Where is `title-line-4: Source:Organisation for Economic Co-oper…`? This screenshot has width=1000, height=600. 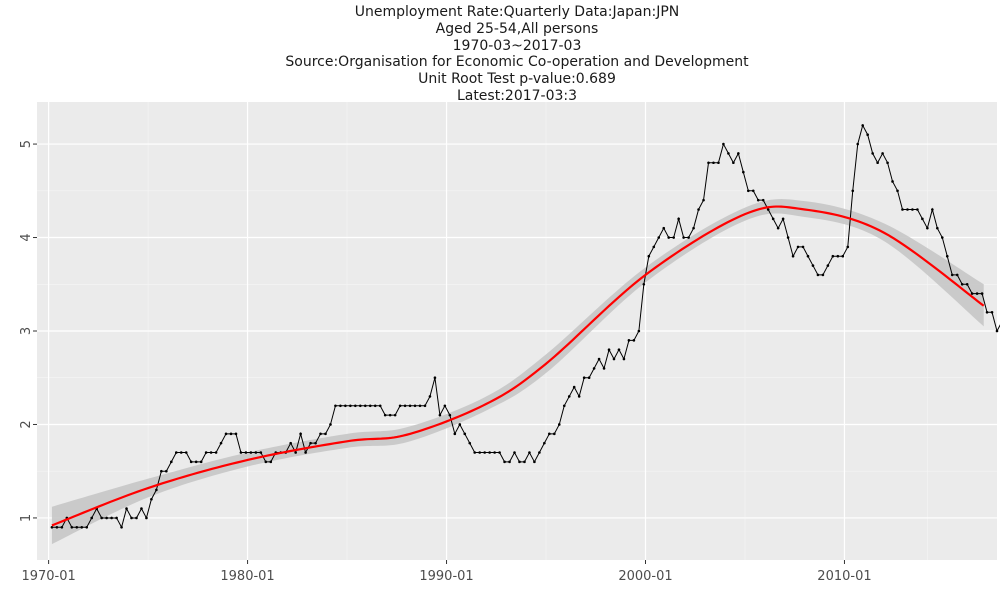 title-line-4: Source:Organisation for Economic Co-oper… is located at coordinates (517, 62).